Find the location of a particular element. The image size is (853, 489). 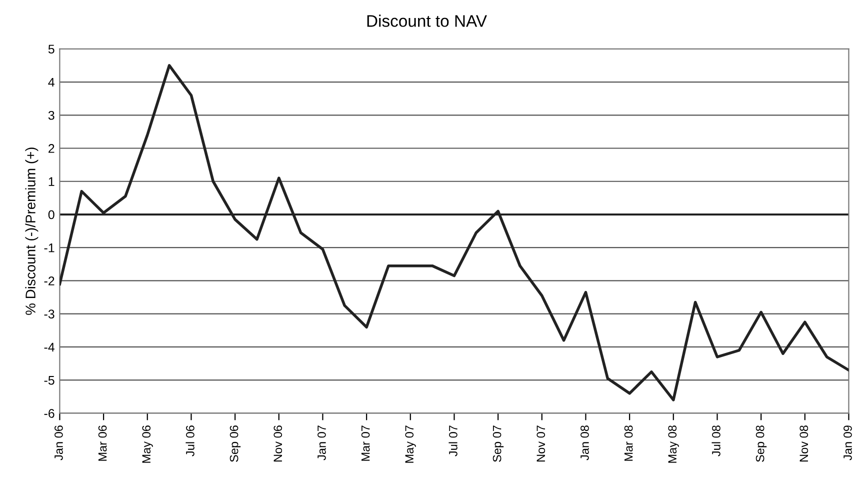

x-tick-label: Jul 06 is located at coordinates (190, 441).